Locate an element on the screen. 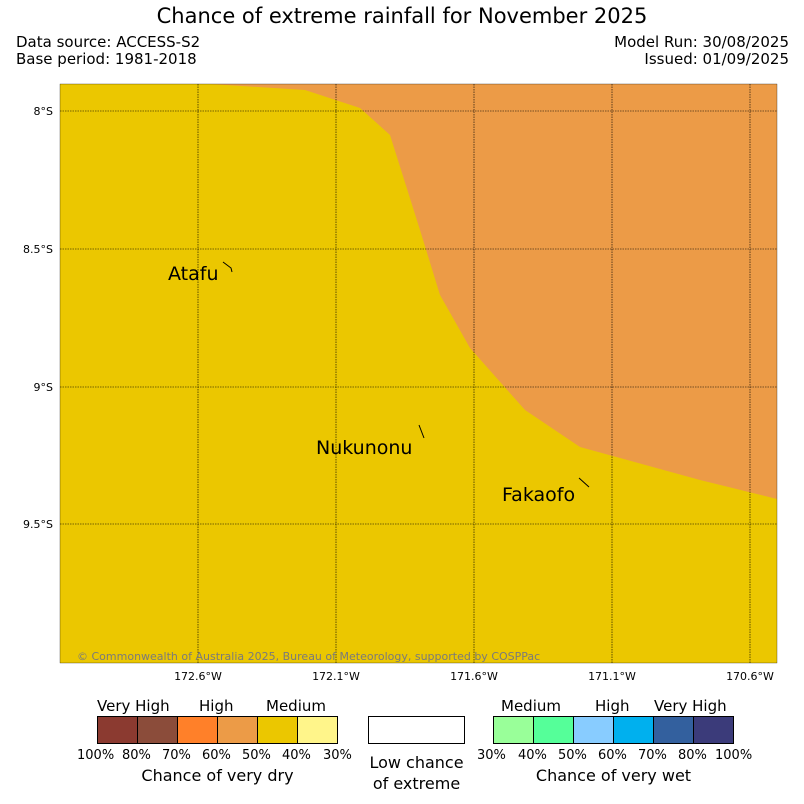 This screenshot has width=804, height=804. lon-label: 171.6°W is located at coordinates (474, 676).